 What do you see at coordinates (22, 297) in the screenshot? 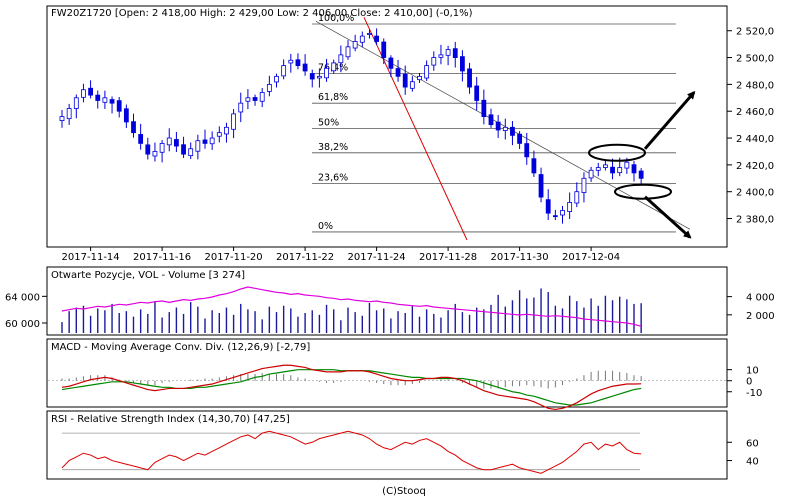
I see `oi-tick-label: 64 000` at bounding box center [22, 297].